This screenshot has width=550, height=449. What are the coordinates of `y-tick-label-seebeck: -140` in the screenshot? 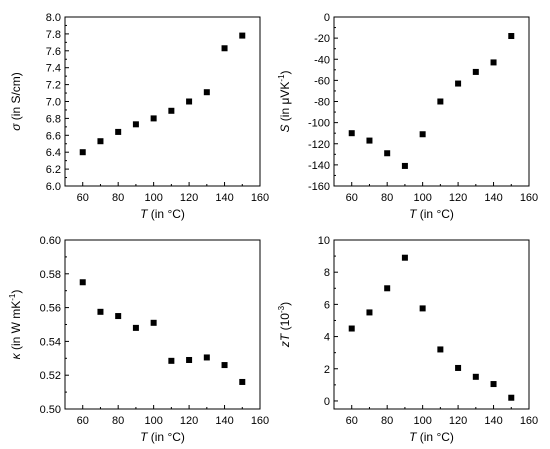 It's located at (319, 166).